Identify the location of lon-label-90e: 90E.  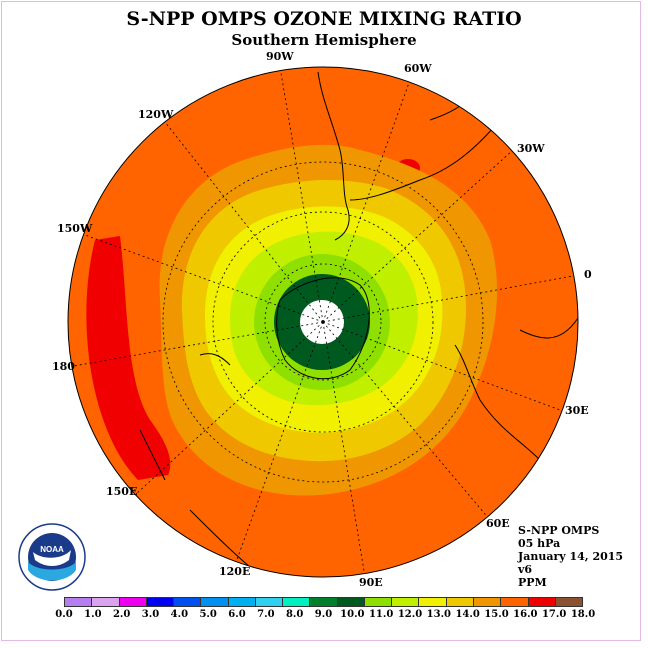
(371, 582).